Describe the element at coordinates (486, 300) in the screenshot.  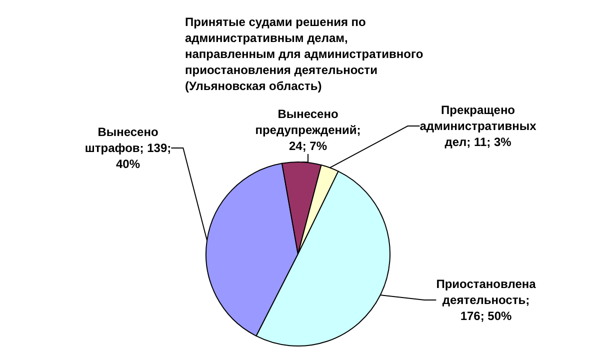
I see `slice-label: Приостановлена деятельность; 176; 50%` at that location.